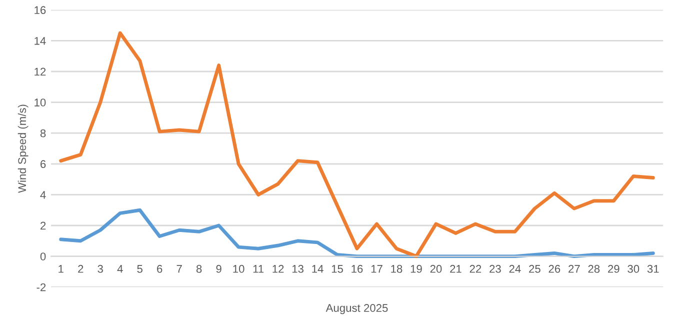  I want to click on x-tick-label: 15, so click(337, 269).